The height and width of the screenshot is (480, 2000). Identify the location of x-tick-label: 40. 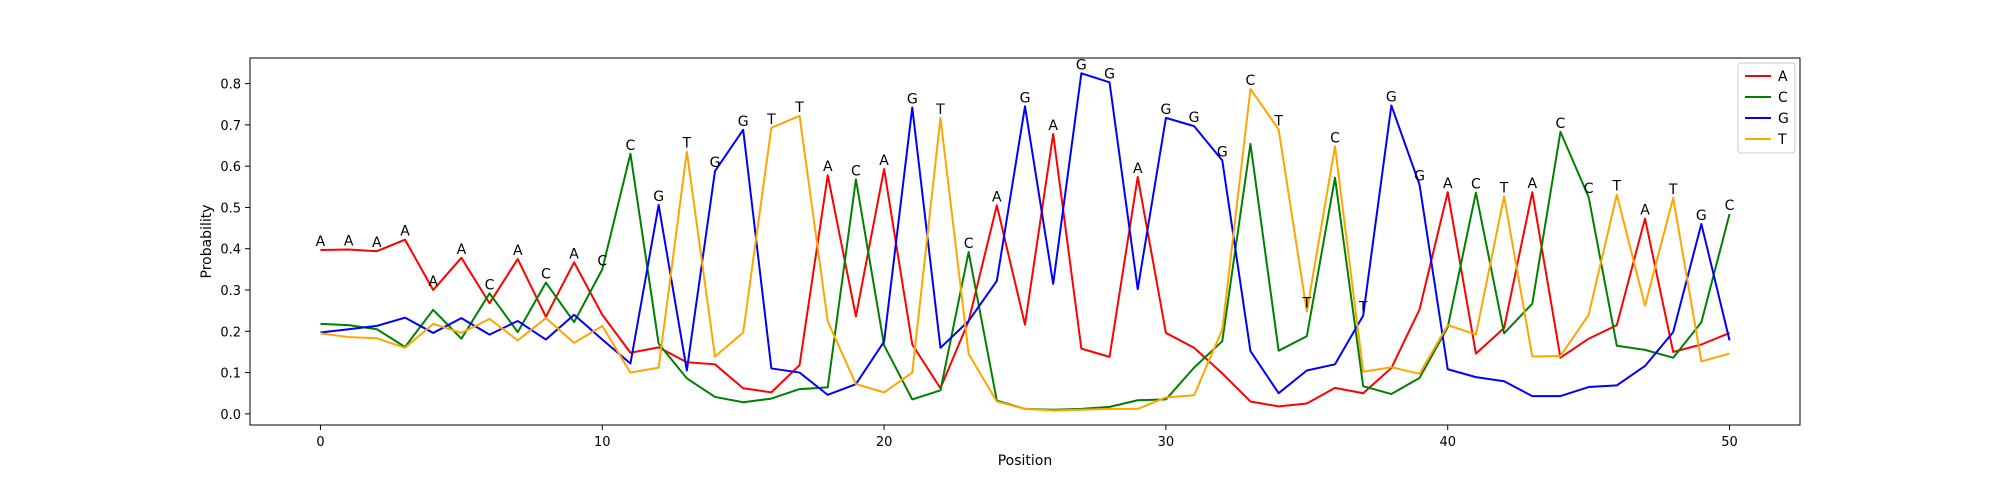
(1447, 442).